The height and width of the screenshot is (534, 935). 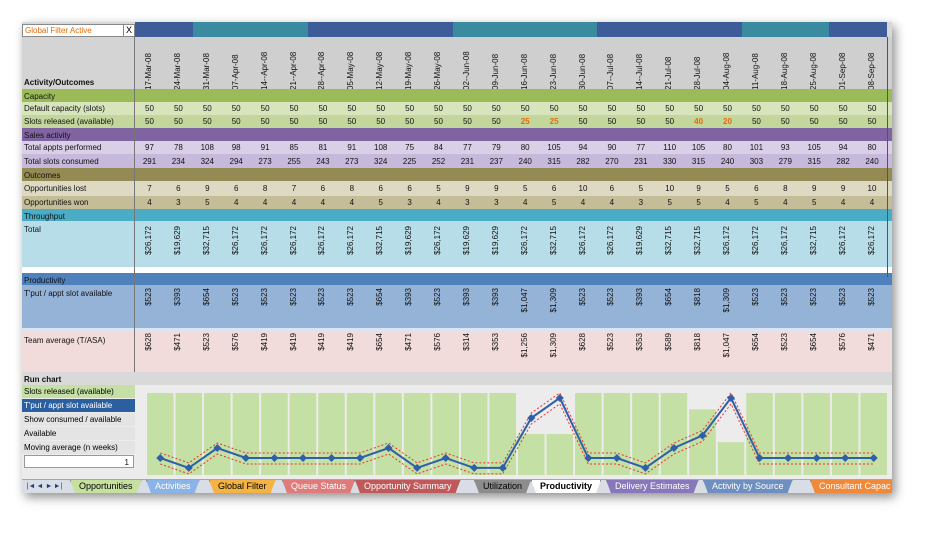 I want to click on cell-value: 91, so click(x=352, y=147).